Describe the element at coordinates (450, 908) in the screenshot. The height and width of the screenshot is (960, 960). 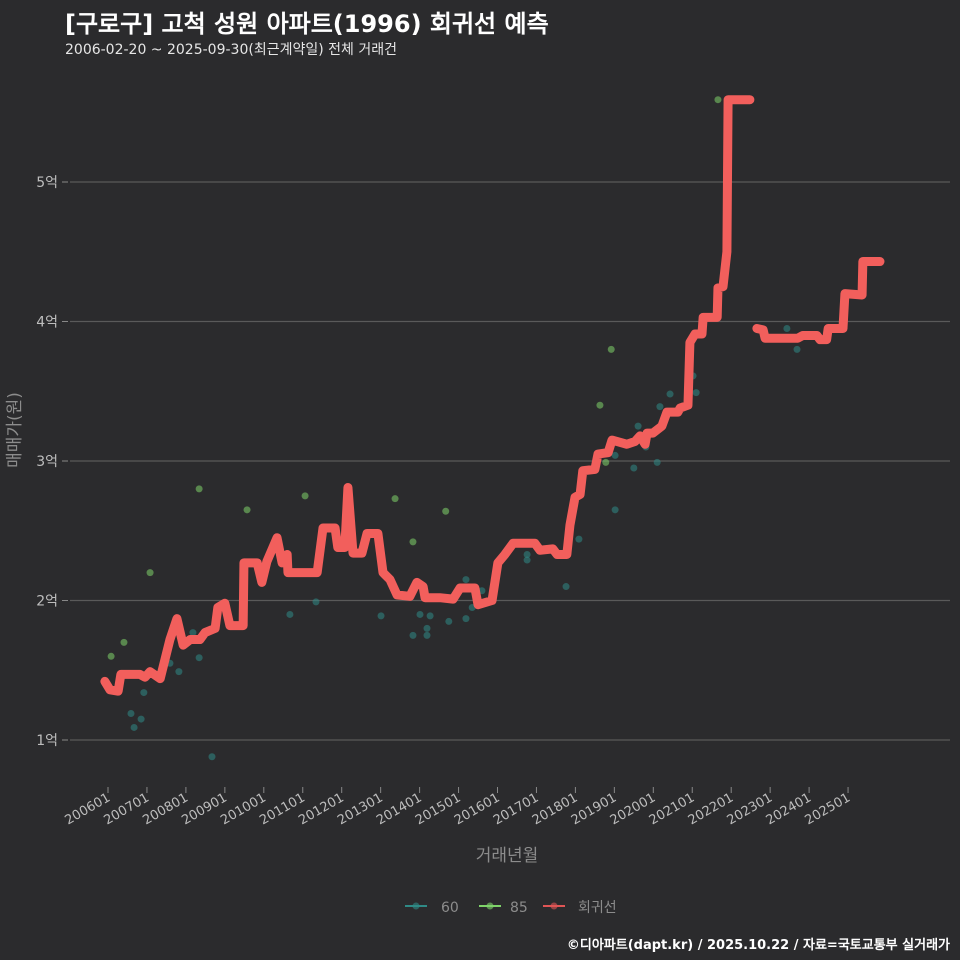
I see `legend-label: 60` at that location.